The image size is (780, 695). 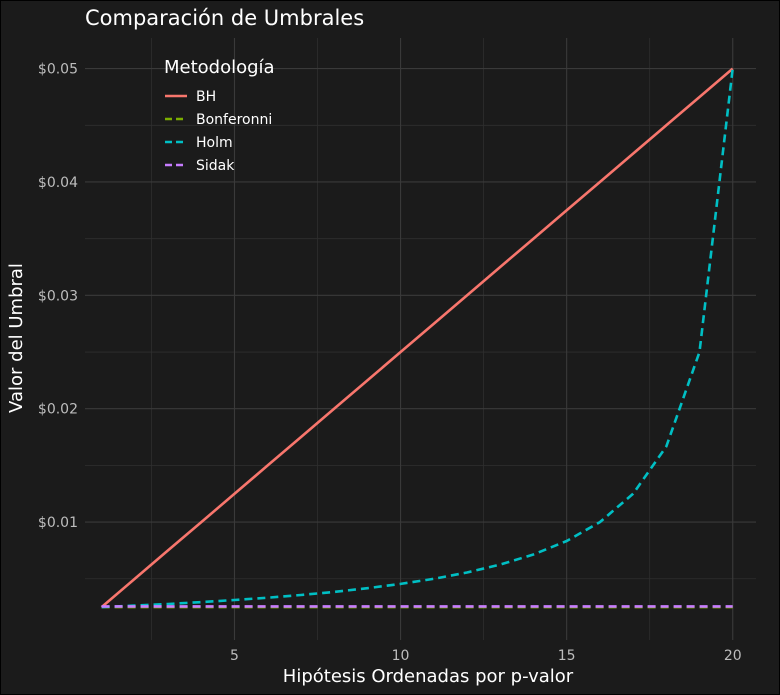 What do you see at coordinates (58, 410) in the screenshot?
I see `y-tick-label: $0.02` at bounding box center [58, 410].